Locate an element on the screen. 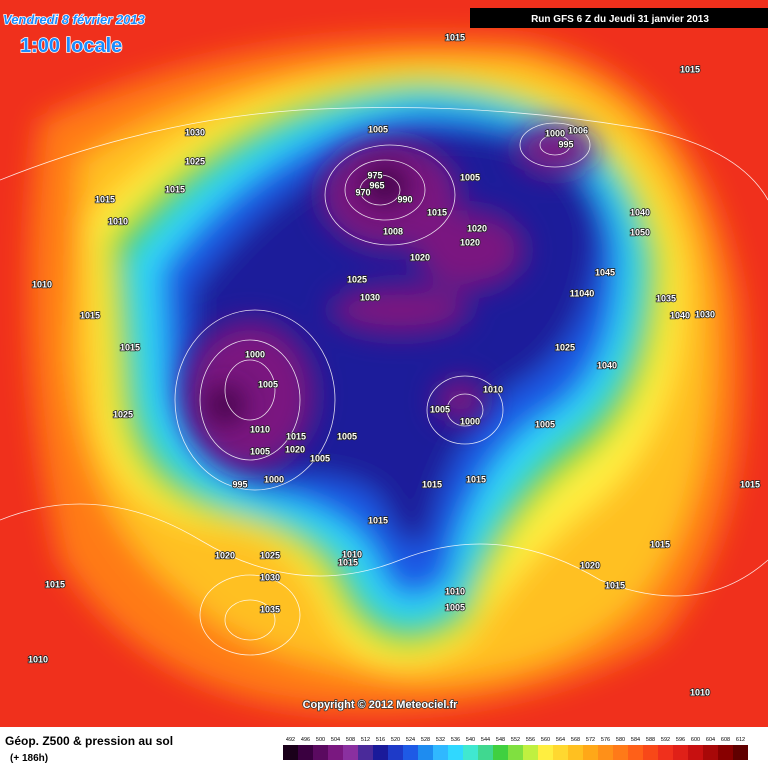 Image resolution: width=768 pixels, height=768 pixels. scale-label: 592 is located at coordinates (665, 740).